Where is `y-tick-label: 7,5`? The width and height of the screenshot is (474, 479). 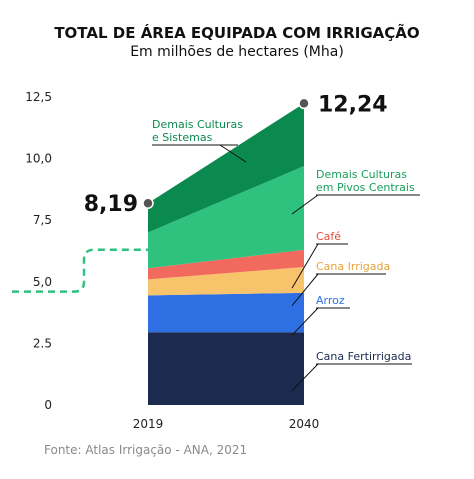
y-tick-label: 7,5 is located at coordinates (42, 220).